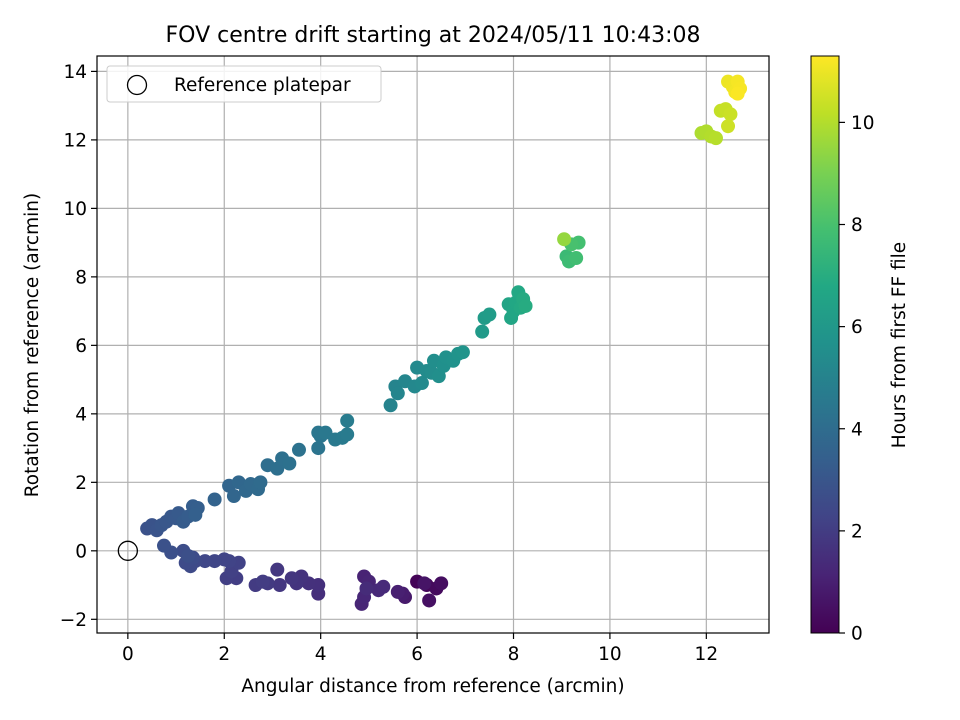 This screenshot has height=720, width=960. I want to click on reference-marker-group, so click(128, 550).